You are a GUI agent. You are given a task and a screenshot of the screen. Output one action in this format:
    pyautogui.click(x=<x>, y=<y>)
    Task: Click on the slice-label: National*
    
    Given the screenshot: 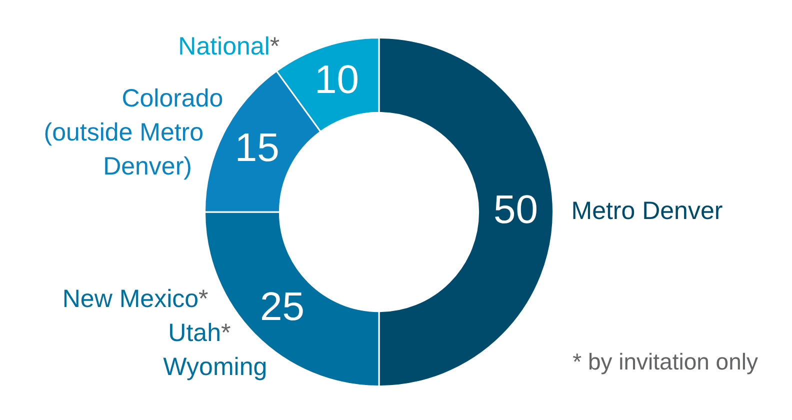 What is the action you would take?
    pyautogui.click(x=229, y=46)
    